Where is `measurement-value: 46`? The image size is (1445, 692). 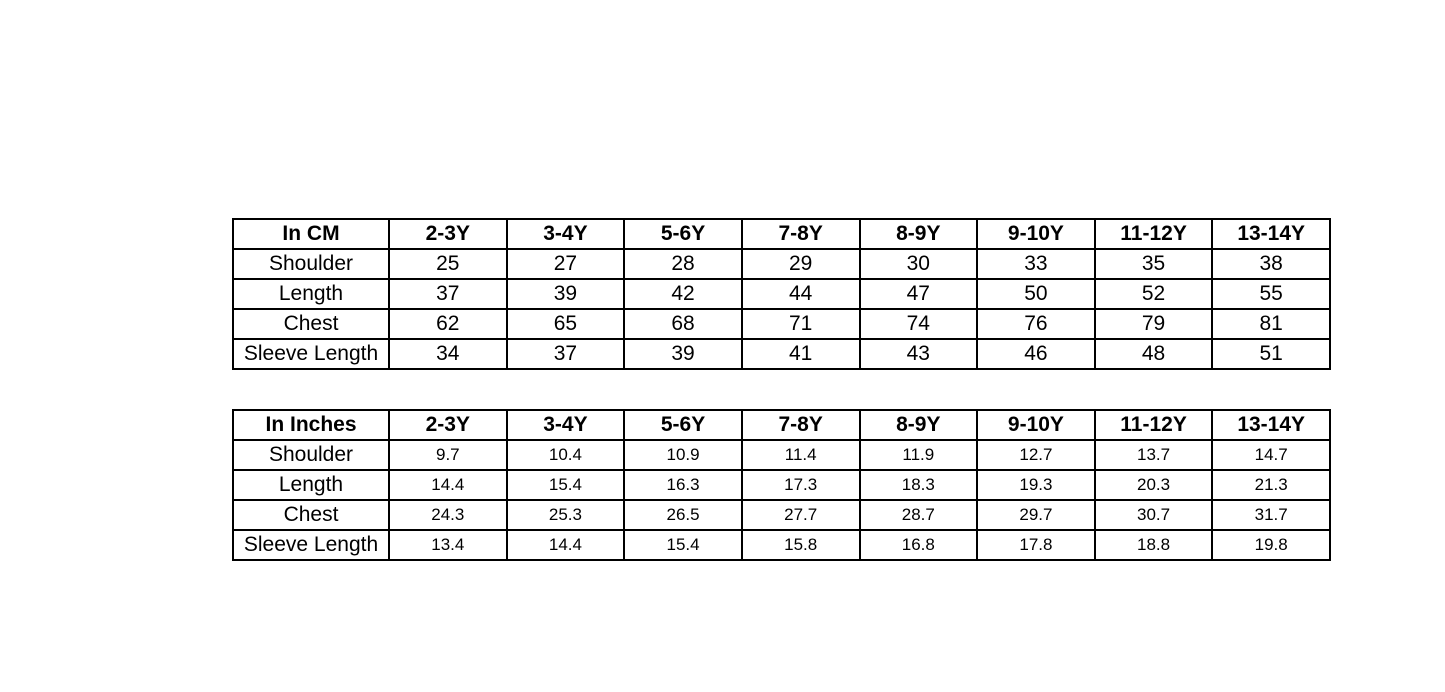 measurement-value: 46 is located at coordinates (1036, 354).